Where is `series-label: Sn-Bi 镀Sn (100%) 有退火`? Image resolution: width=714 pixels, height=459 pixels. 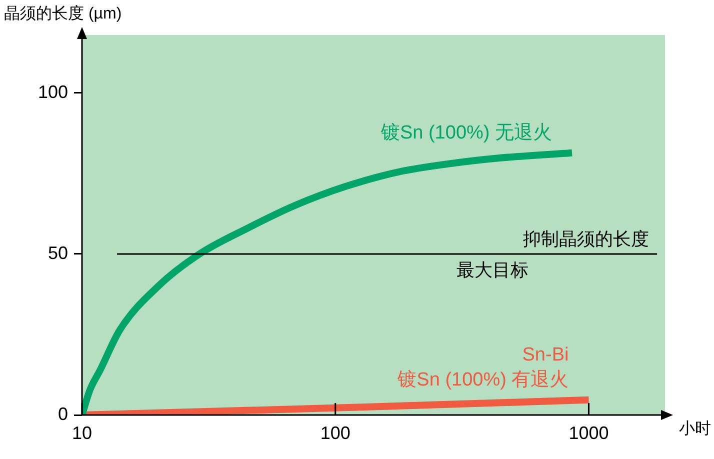
series-label: Sn-Bi 镀Sn (100%) 有退火 is located at coordinates (482, 367).